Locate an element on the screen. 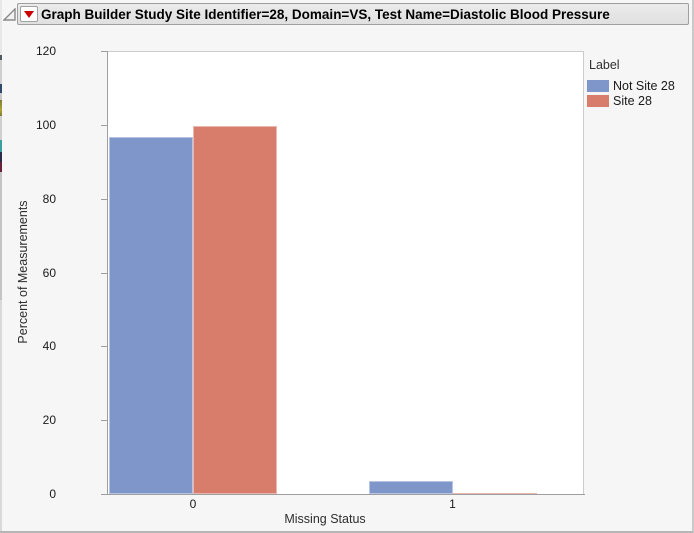  x-category-label-0: 0 is located at coordinates (193, 504).